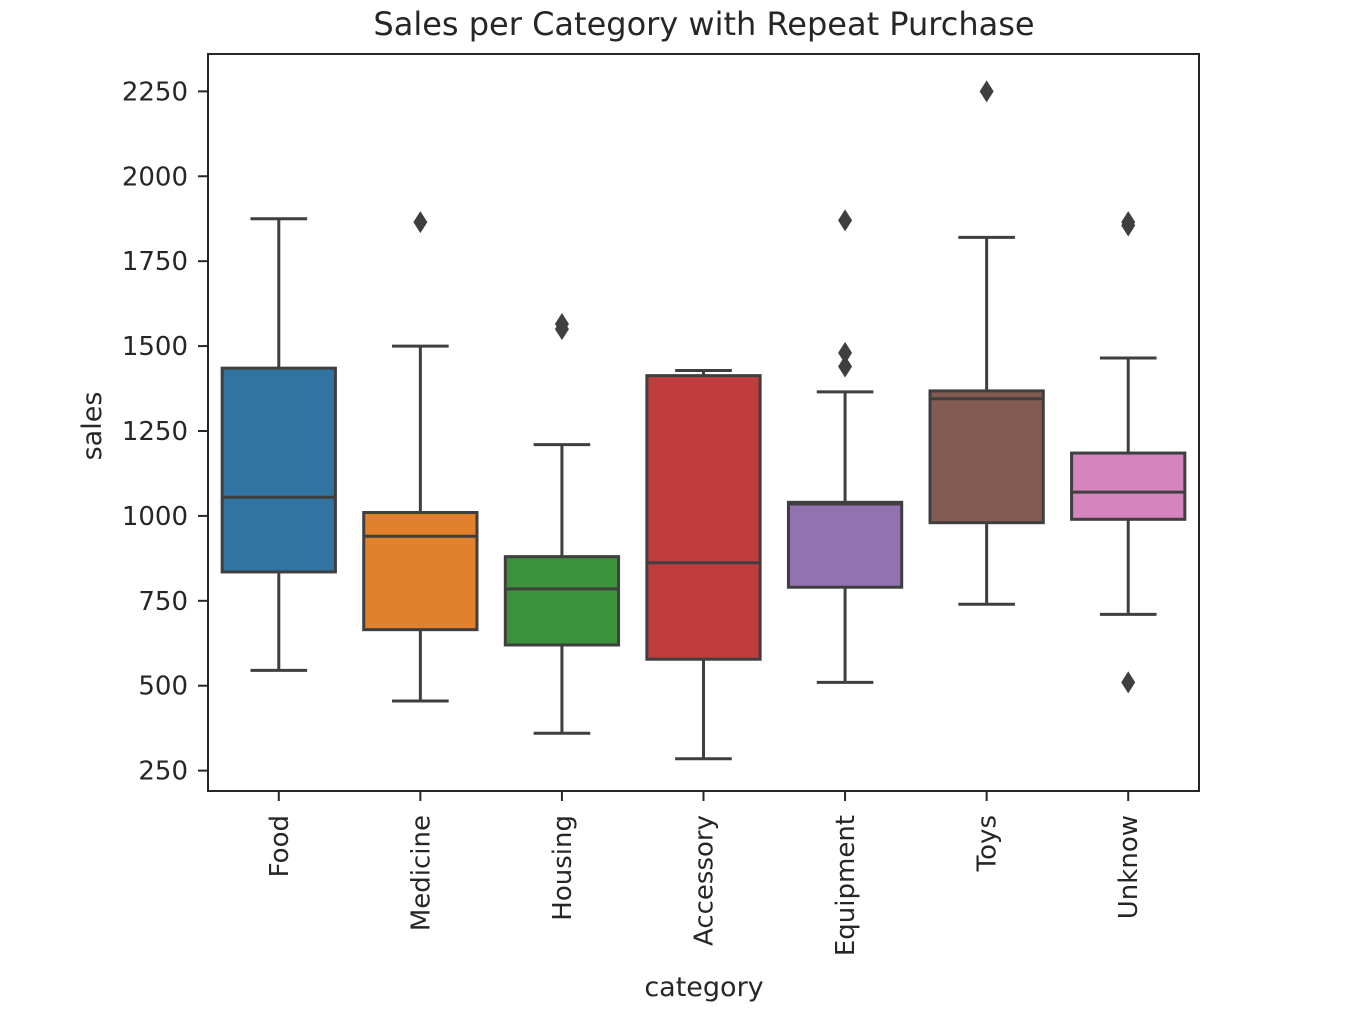 The height and width of the screenshot is (1018, 1350). I want to click on box-housing, so click(562, 524).